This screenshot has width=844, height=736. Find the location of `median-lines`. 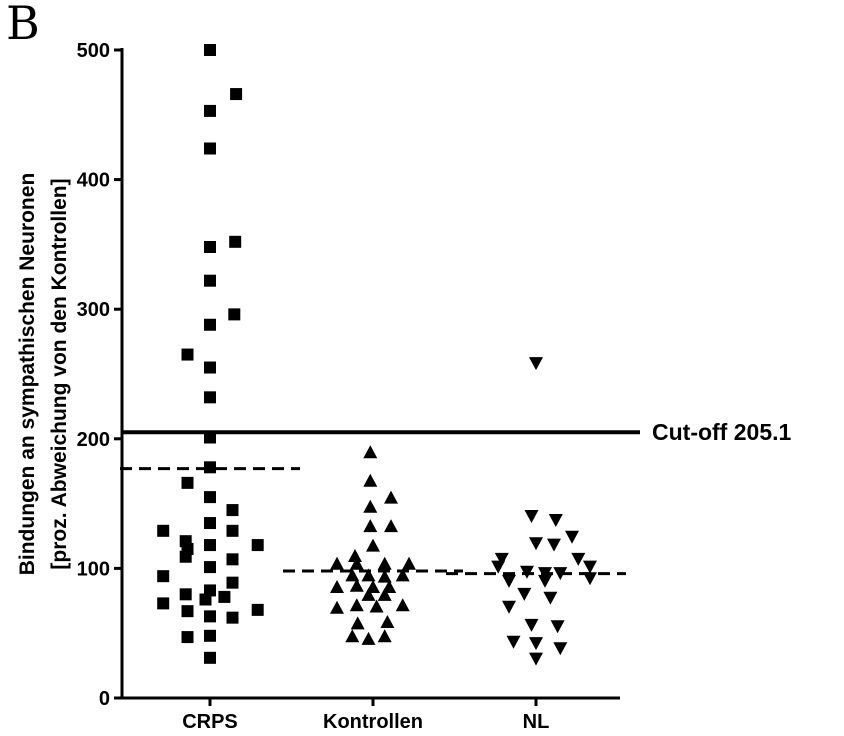

median-lines is located at coordinates (373, 521).